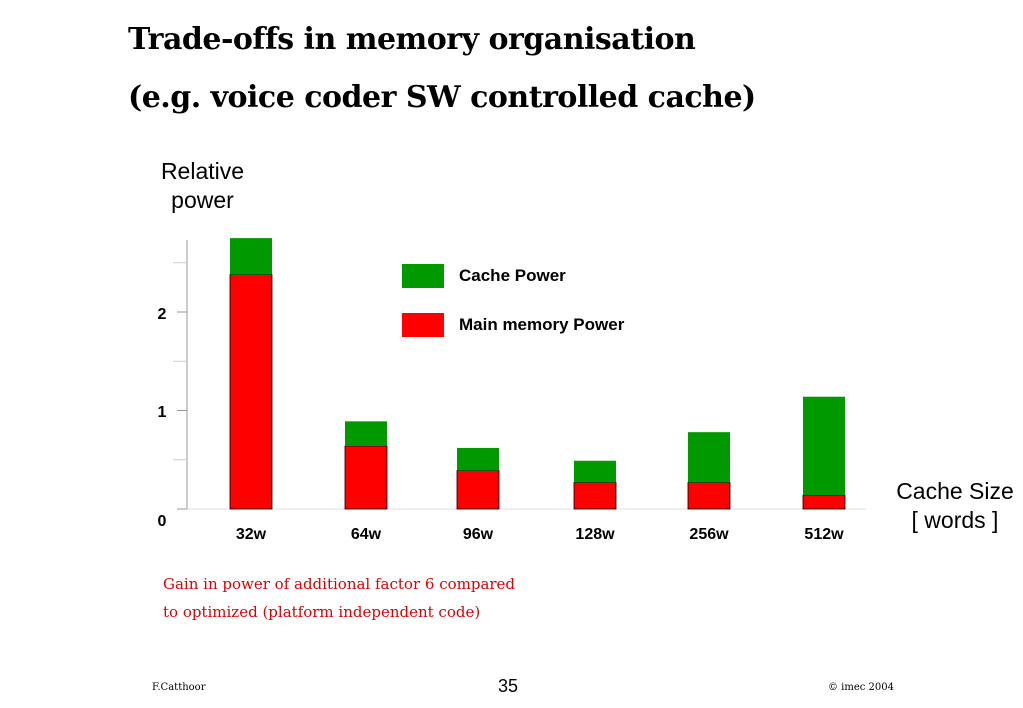 This screenshot has width=1023, height=708. What do you see at coordinates (442, 97) in the screenshot?
I see `slide-title-line2: (e.g. voice coder SW controlled cache)` at bounding box center [442, 97].